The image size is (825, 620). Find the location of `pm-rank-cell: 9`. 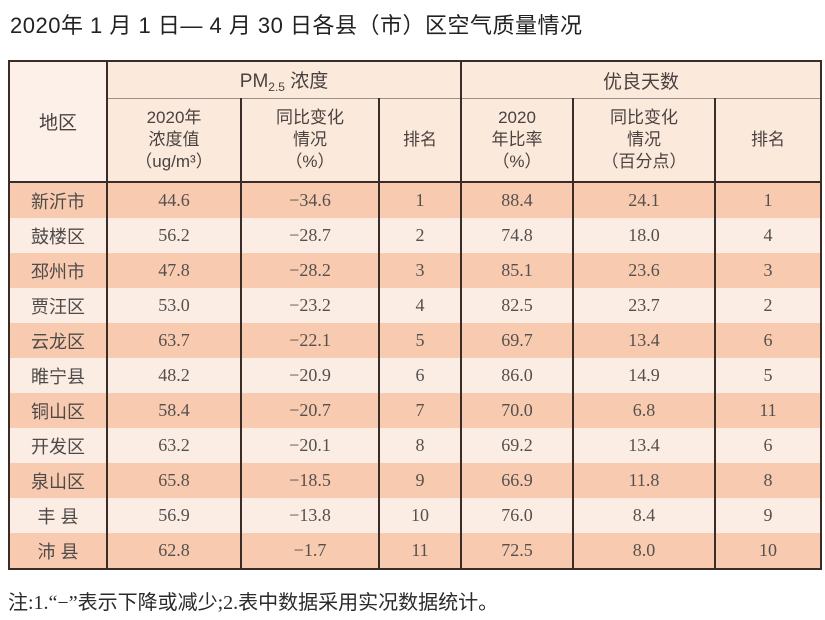

pm-rank-cell: 9 is located at coordinates (419, 480).